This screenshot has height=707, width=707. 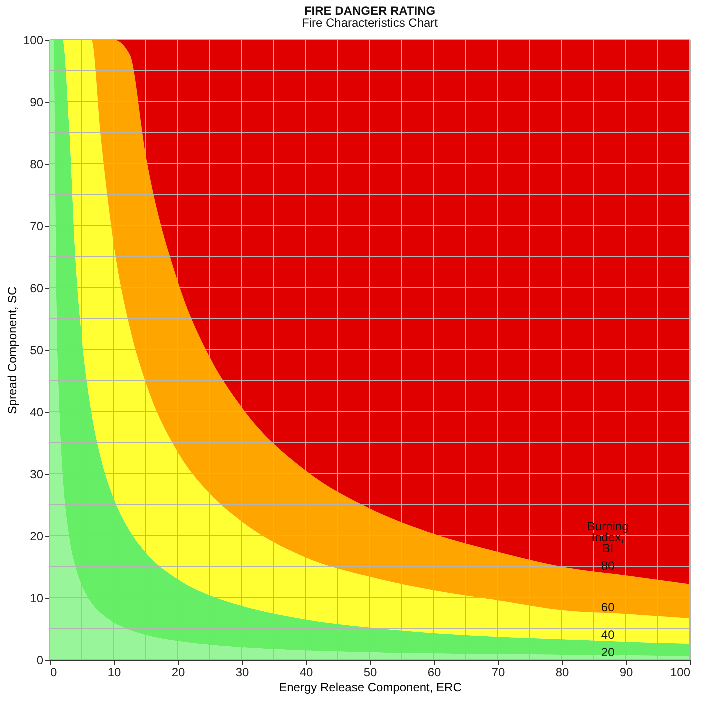 I want to click on annotation: 60, so click(x=608, y=607).